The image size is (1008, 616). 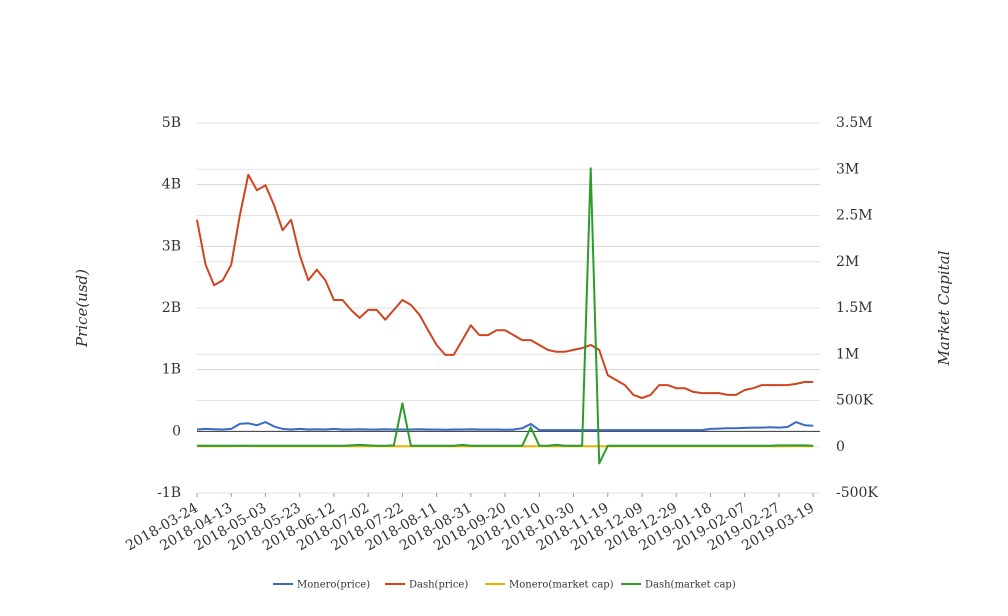 I want to click on legend-text: Monero(price), so click(x=333, y=585).